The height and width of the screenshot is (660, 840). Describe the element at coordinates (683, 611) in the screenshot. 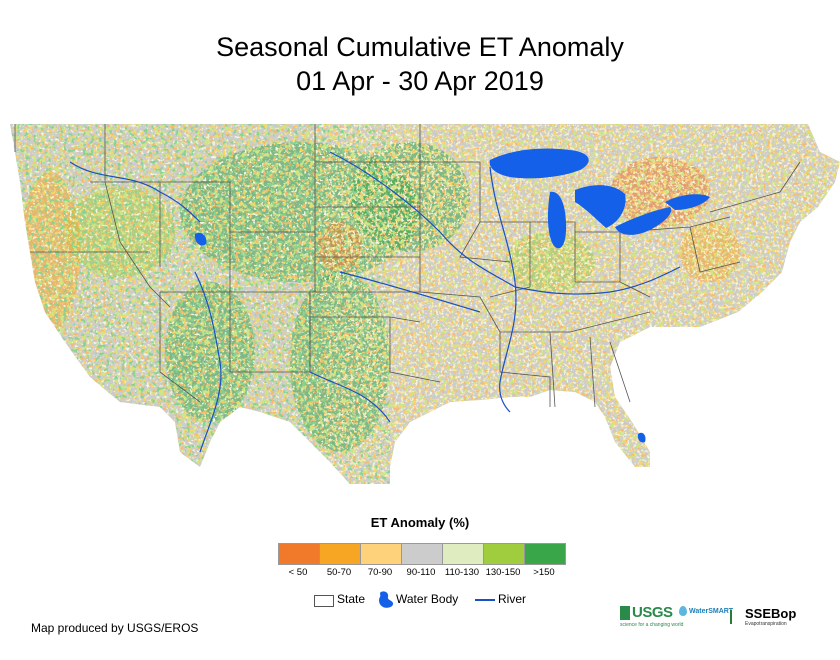

I see `water-drop-icon` at that location.